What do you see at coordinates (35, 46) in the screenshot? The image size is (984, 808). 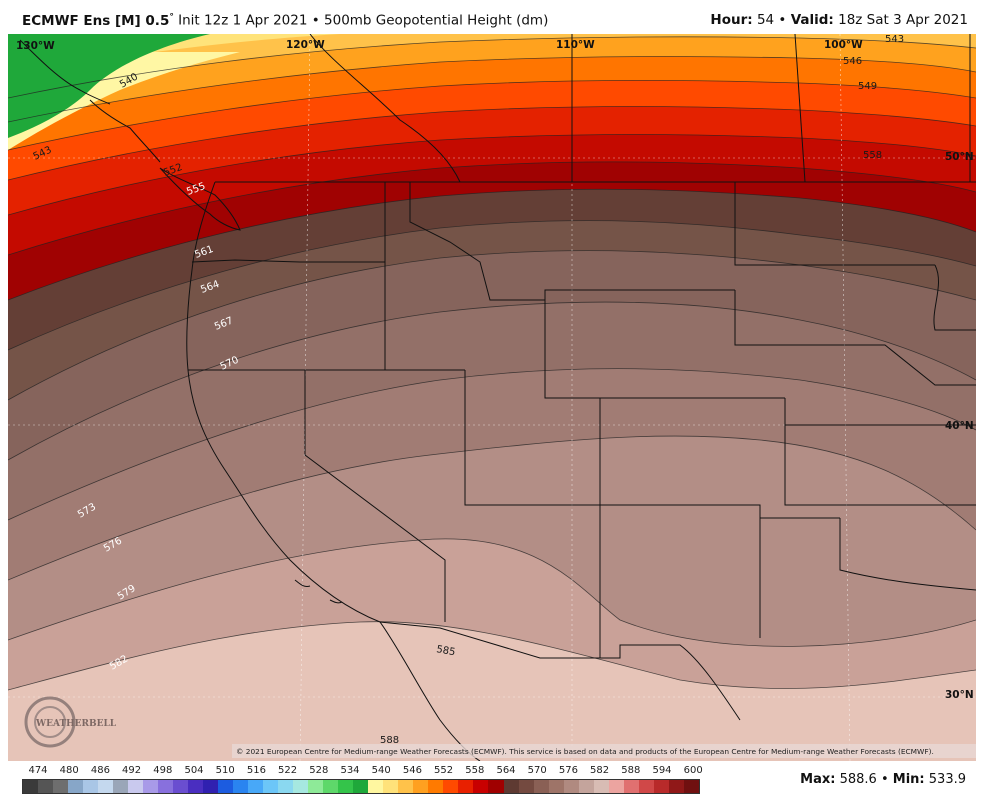 I see `lon-label: 130°W` at bounding box center [35, 46].